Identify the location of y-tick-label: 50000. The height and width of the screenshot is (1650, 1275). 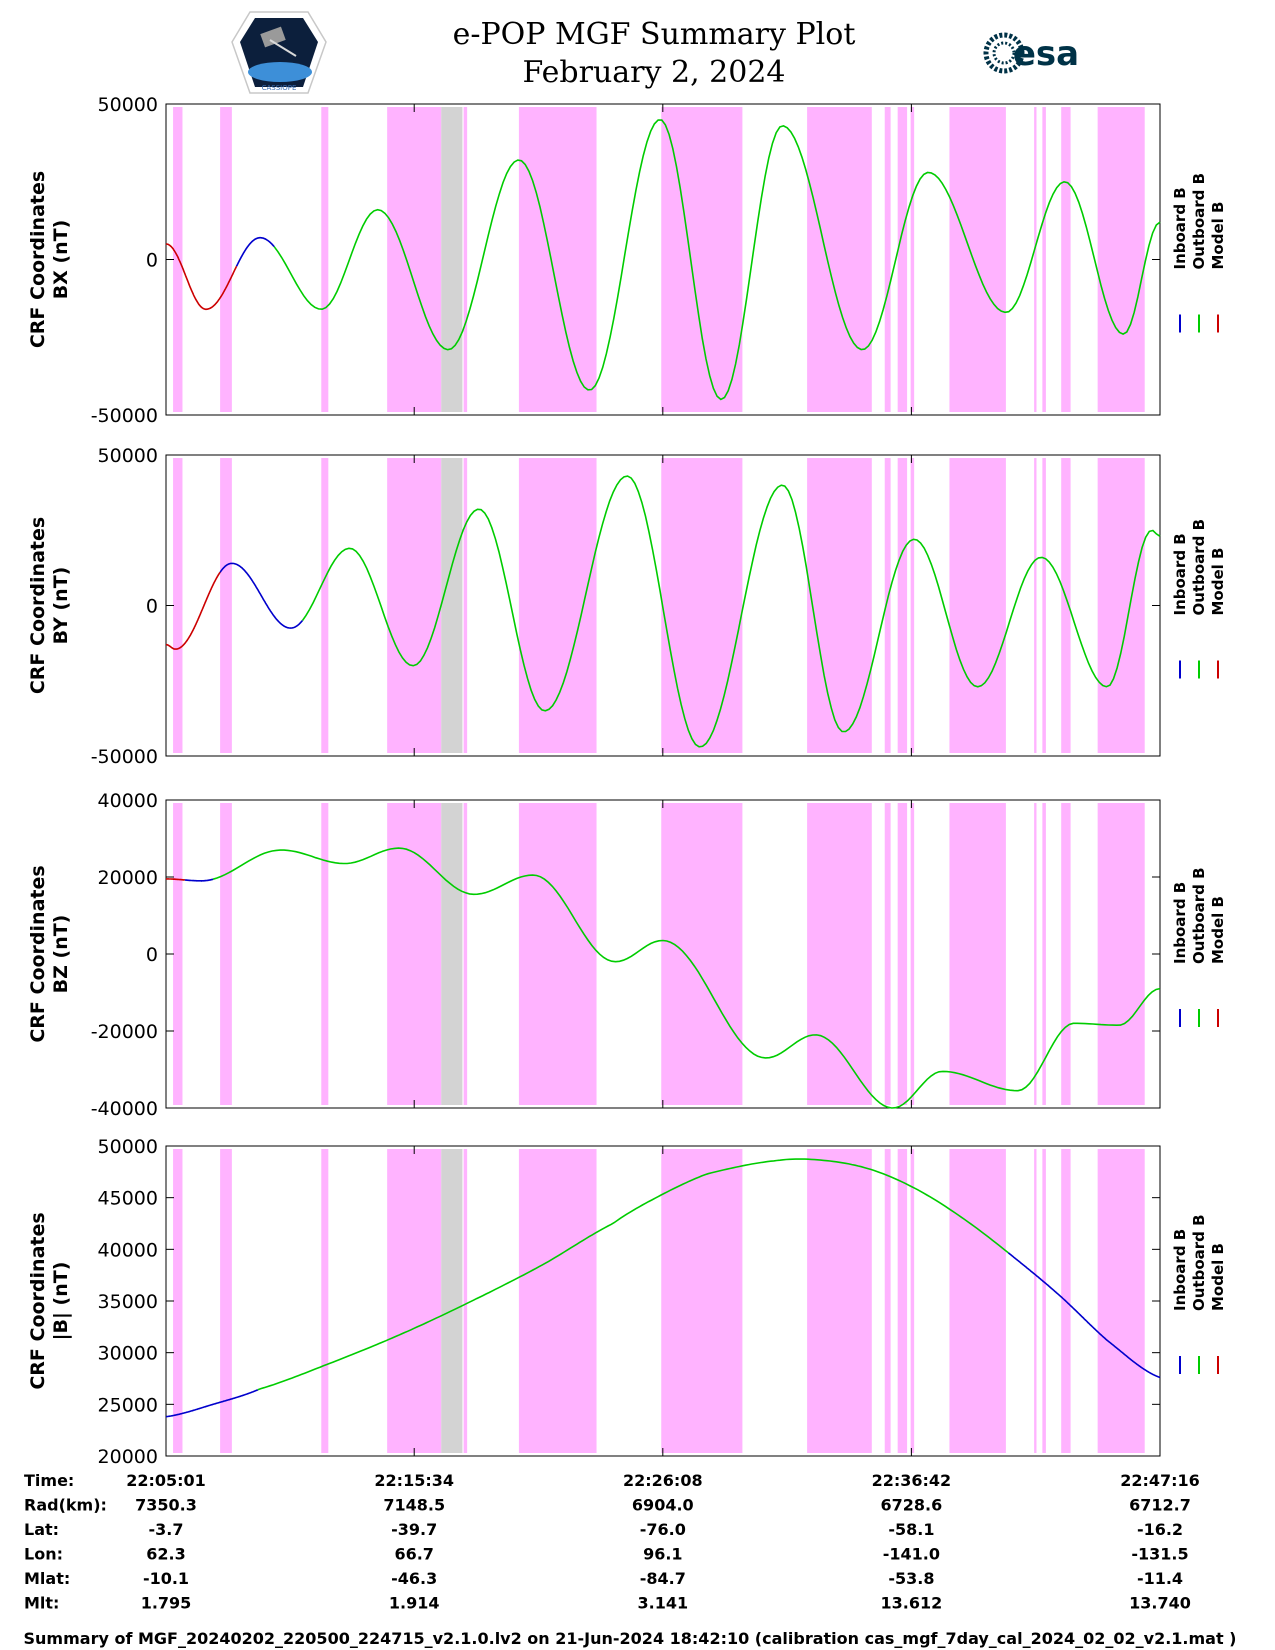
(128, 1147).